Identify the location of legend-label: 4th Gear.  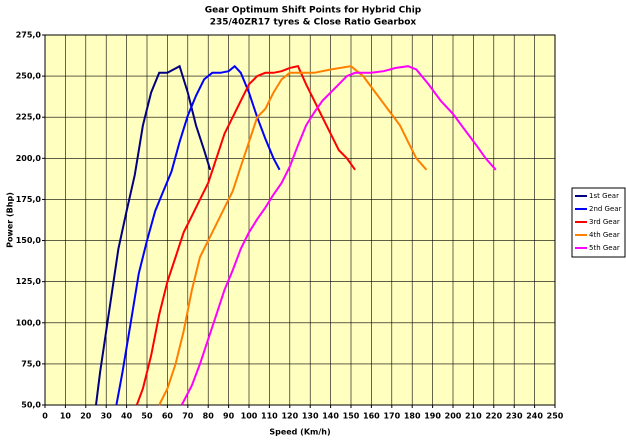
(604, 235).